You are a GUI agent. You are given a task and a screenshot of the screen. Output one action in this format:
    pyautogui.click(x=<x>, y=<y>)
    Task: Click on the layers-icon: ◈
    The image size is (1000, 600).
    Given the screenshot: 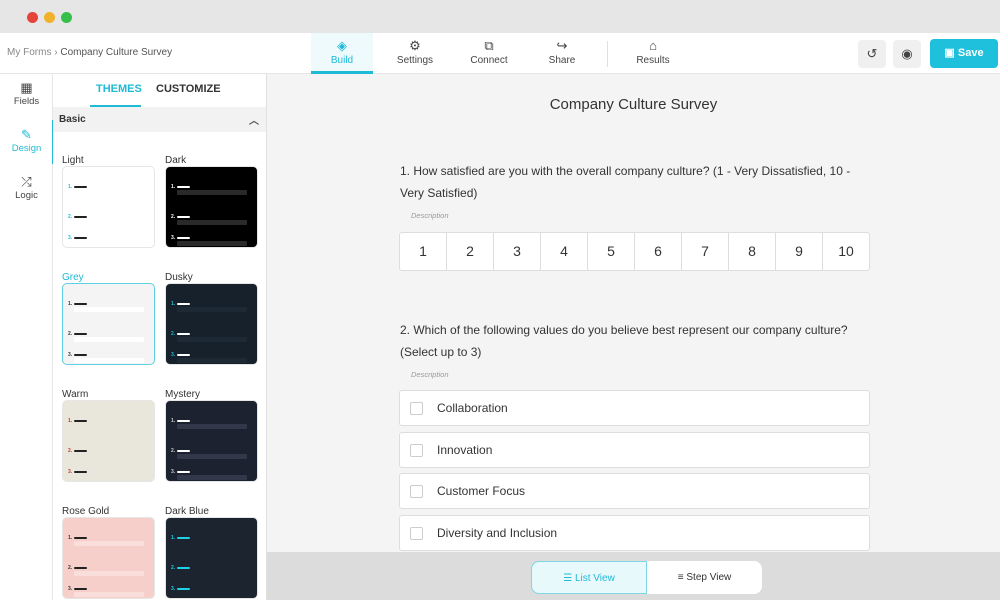 What is the action you would take?
    pyautogui.click(x=342, y=45)
    